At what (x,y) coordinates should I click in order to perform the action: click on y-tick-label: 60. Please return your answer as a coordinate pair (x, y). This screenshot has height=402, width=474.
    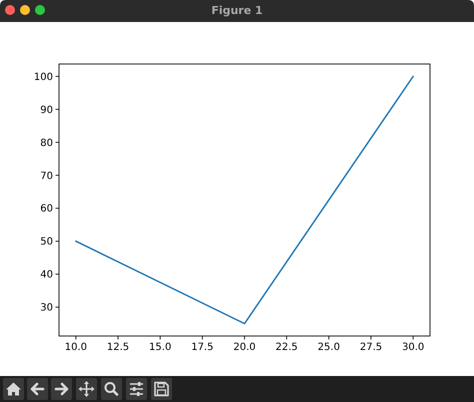
    Looking at the image, I should click on (46, 209).